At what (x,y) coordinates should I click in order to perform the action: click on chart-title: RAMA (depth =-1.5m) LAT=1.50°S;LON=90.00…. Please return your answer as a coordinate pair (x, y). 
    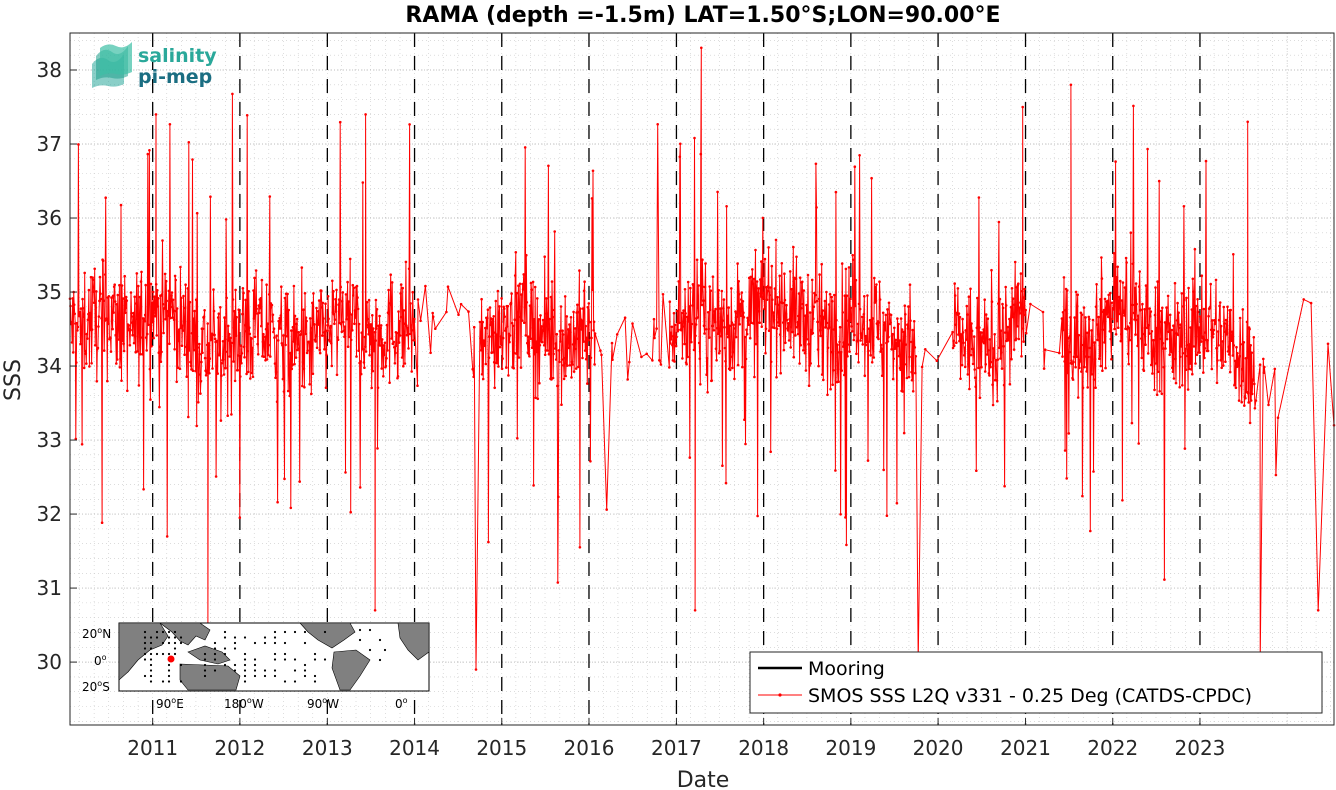
    Looking at the image, I should click on (702, 15).